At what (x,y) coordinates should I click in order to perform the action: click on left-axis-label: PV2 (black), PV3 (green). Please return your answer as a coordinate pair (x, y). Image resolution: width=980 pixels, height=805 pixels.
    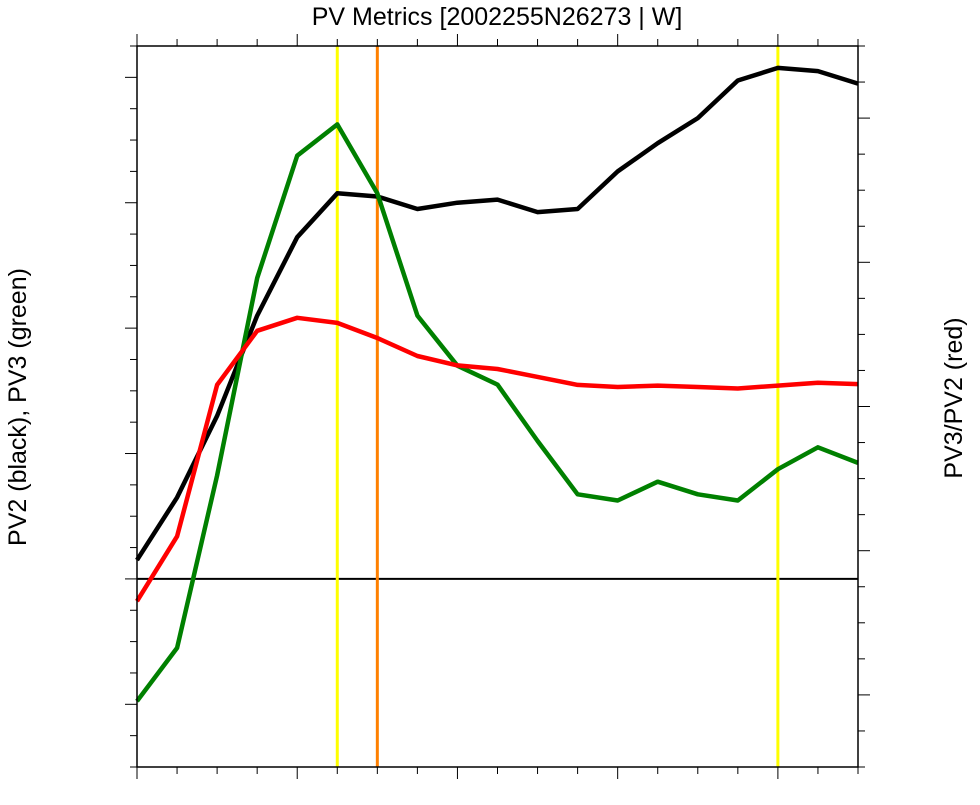
    Looking at the image, I should click on (18, 407).